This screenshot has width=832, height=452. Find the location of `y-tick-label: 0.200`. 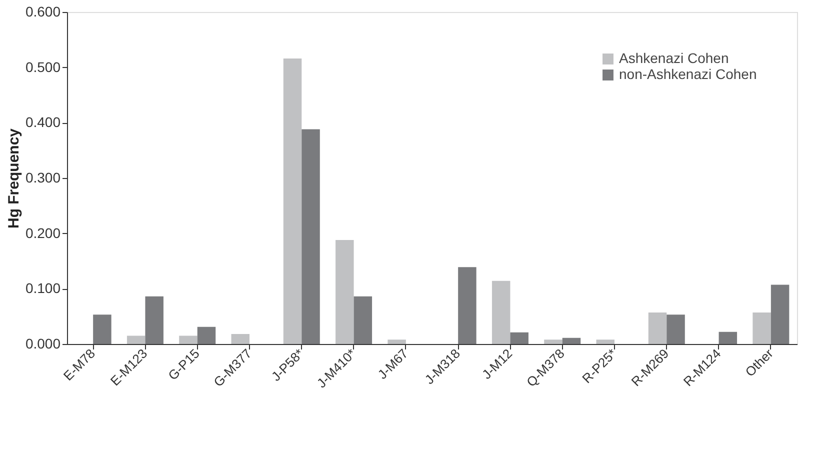

y-tick-label: 0.200 is located at coordinates (43, 232).